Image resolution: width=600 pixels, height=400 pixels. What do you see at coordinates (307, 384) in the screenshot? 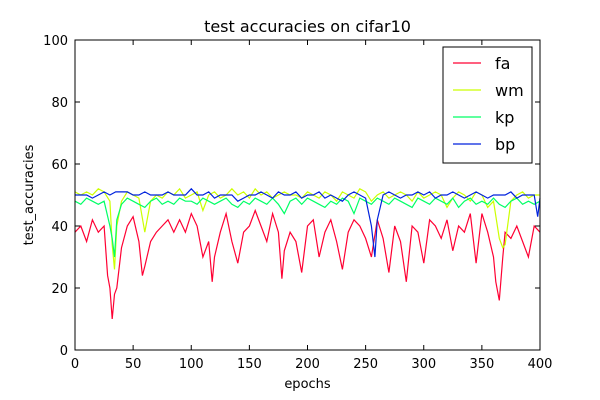
I see `x-axis-label: epochs` at bounding box center [307, 384].